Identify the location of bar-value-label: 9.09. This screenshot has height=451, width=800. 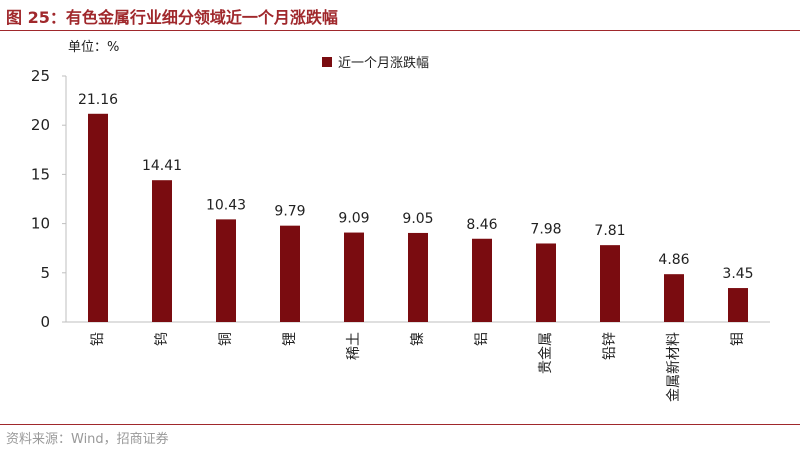
(353, 219).